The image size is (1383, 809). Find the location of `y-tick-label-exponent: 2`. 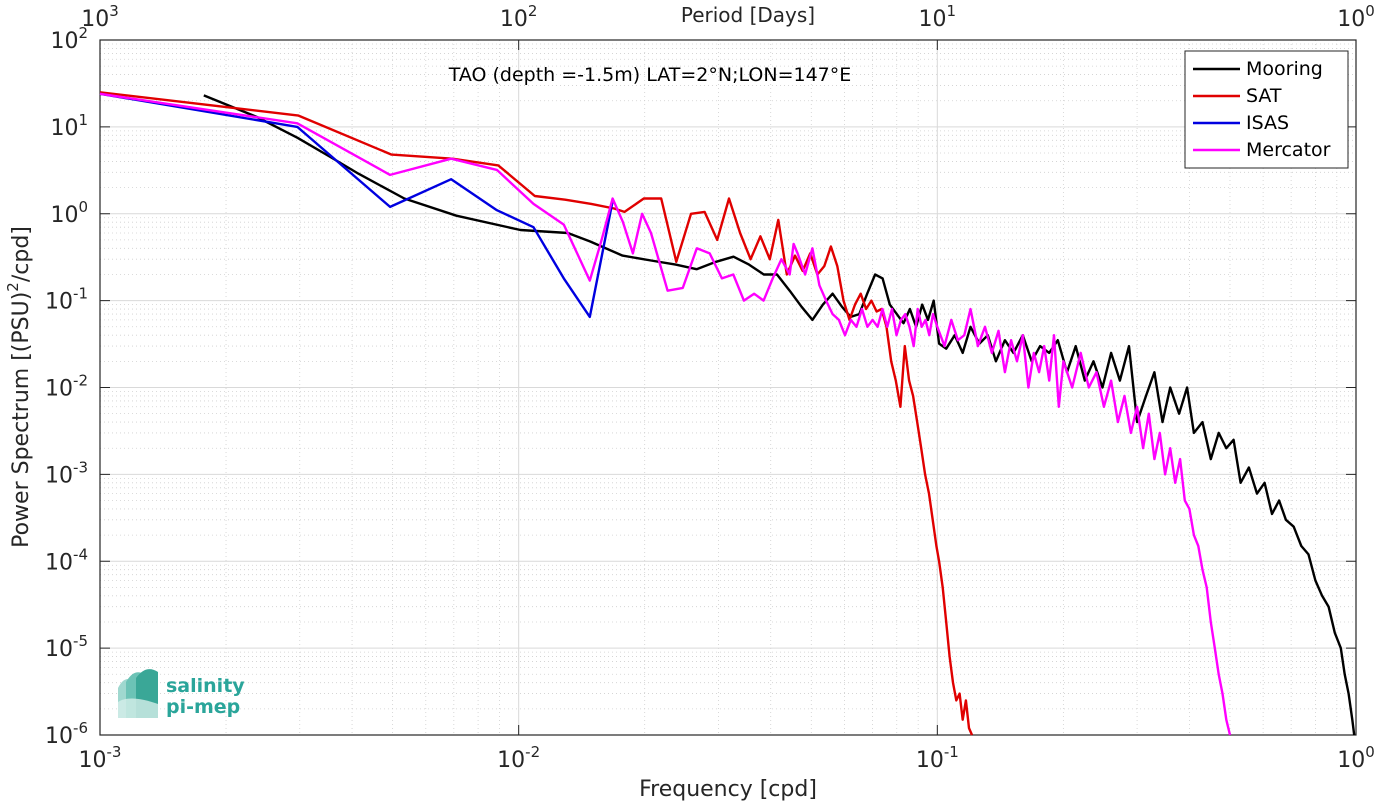

y-tick-label-exponent: 2 is located at coordinates (83, 33).